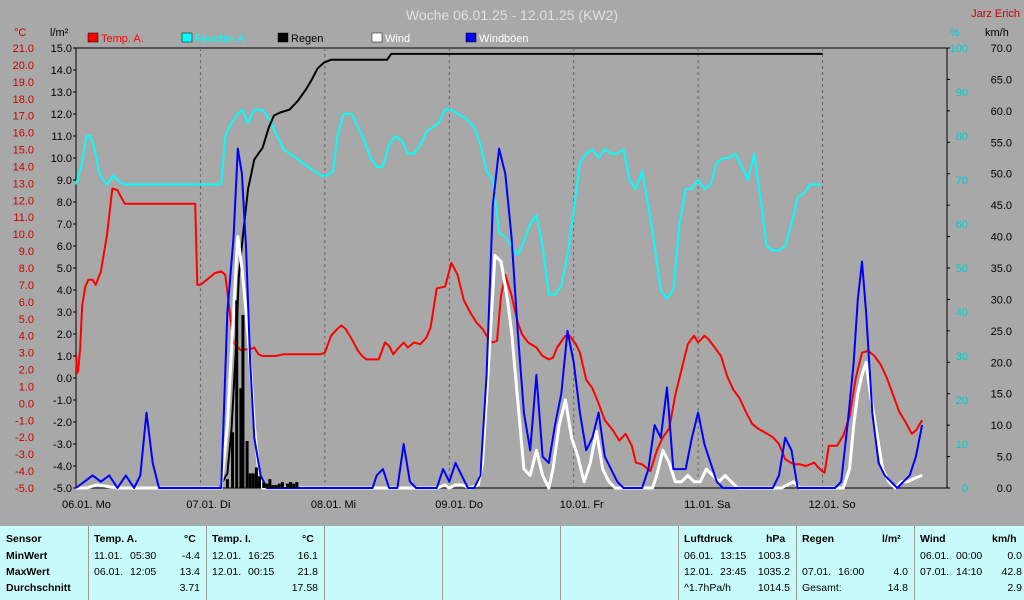 The image size is (1024, 600). I want to click on legend-label-gust: Windböen, so click(504, 39).